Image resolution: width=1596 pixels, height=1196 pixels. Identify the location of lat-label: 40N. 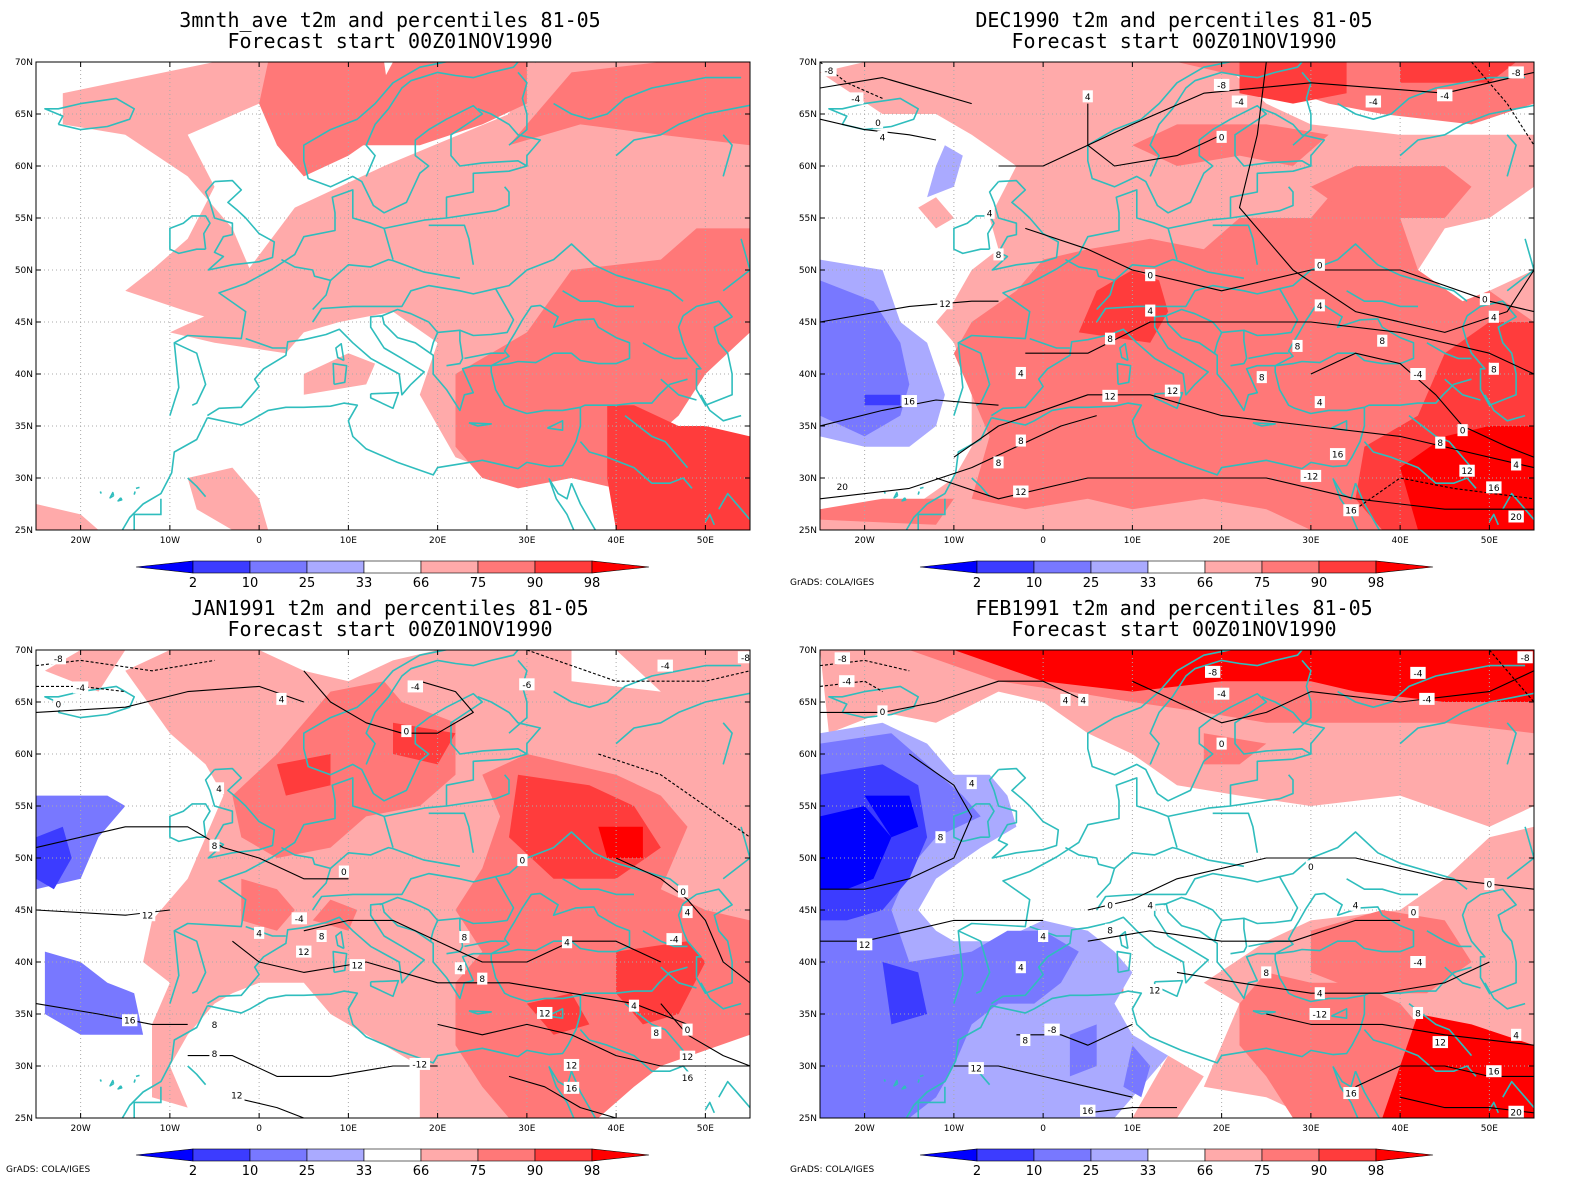
(808, 375).